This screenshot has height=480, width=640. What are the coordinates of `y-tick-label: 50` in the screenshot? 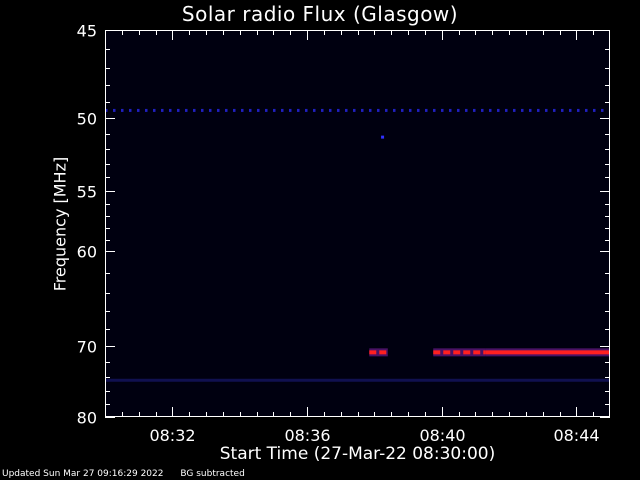 It's located at (87, 119).